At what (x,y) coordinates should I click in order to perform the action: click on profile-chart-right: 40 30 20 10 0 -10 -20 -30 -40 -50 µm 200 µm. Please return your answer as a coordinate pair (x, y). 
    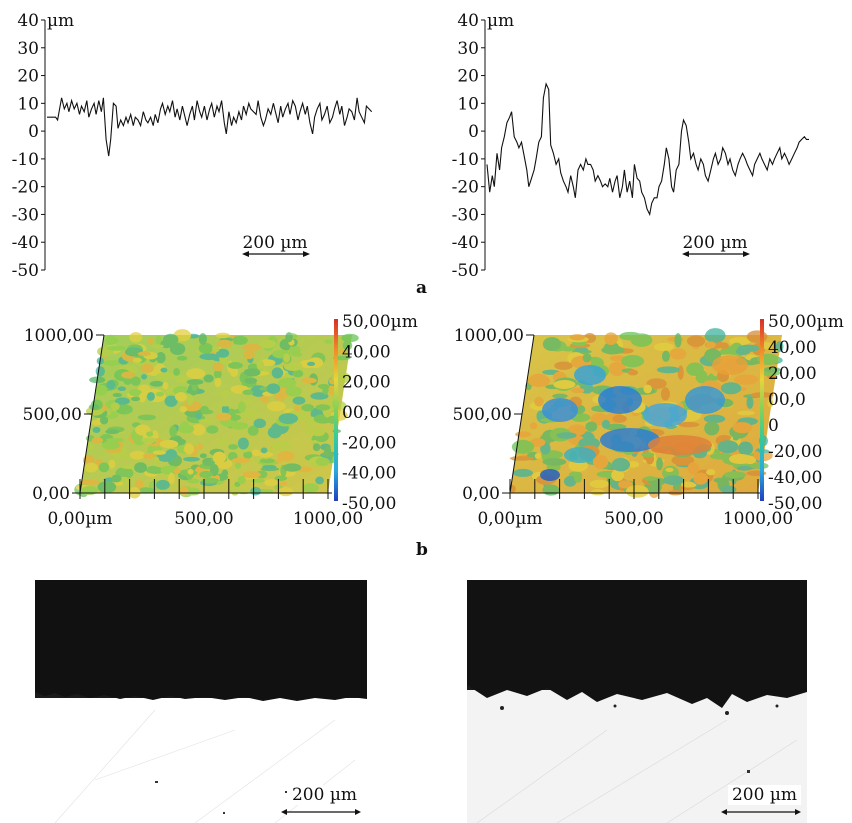
    Looking at the image, I should click on (630, 146).